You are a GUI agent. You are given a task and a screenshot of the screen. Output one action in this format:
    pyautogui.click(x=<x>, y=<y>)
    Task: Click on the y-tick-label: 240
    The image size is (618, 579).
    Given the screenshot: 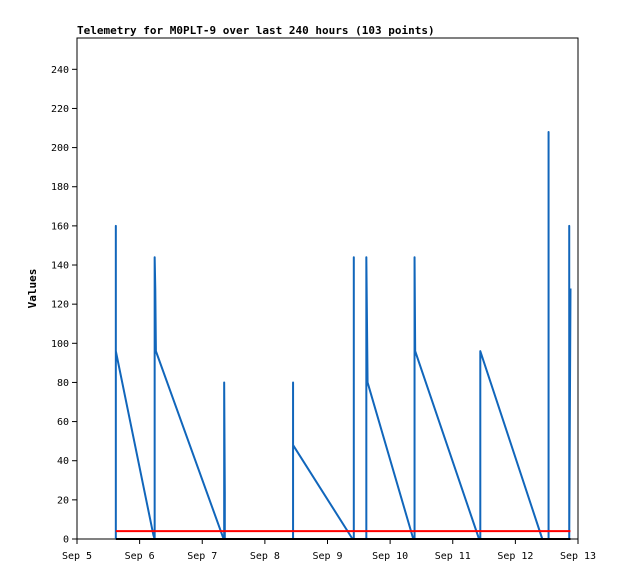 What is the action you would take?
    pyautogui.click(x=60, y=70)
    